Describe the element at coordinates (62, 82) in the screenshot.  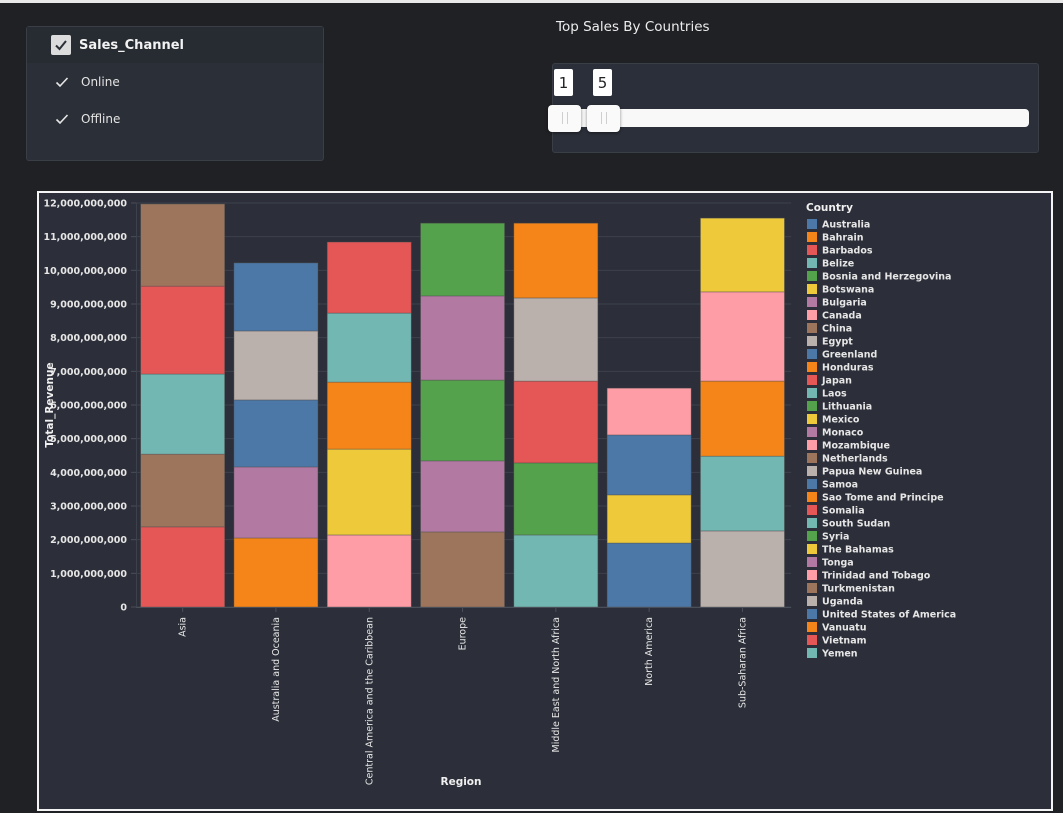
I see `online-checkbox` at that location.